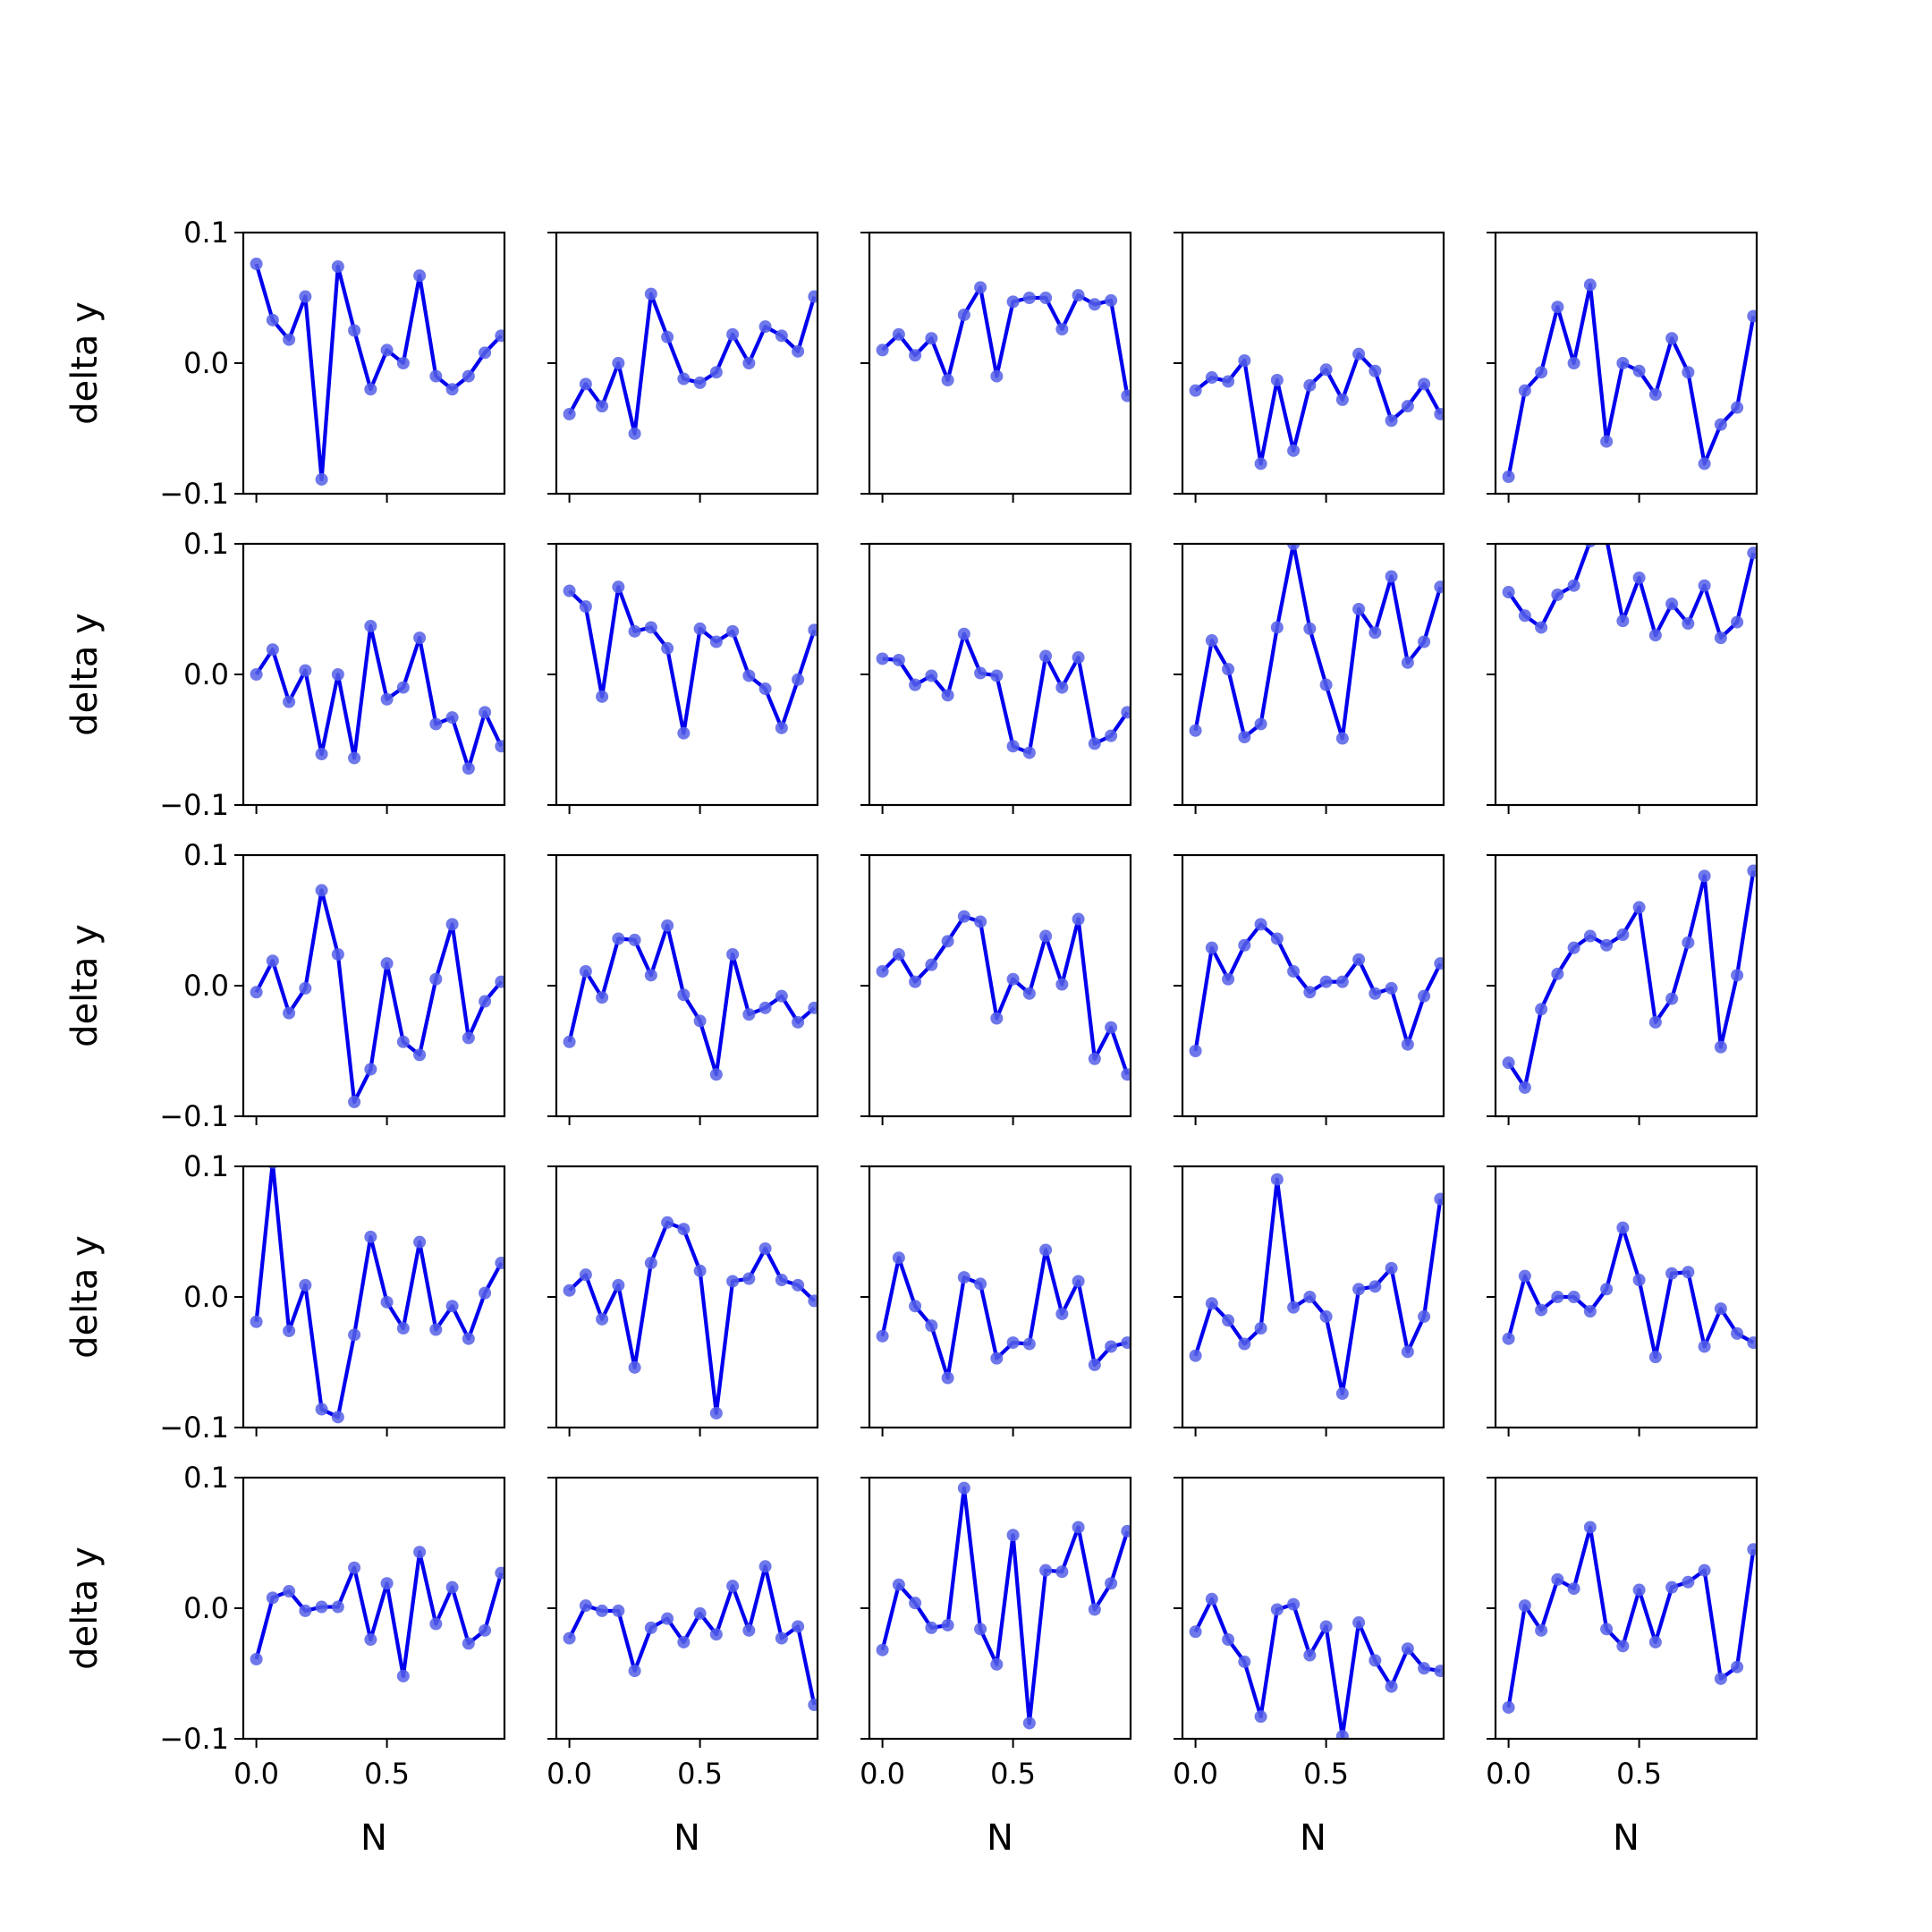  Describe the element at coordinates (285, 1297) in the screenshot. I see `subplot-r4-c1: −0.1 0.0 0.1 delta y` at that location.